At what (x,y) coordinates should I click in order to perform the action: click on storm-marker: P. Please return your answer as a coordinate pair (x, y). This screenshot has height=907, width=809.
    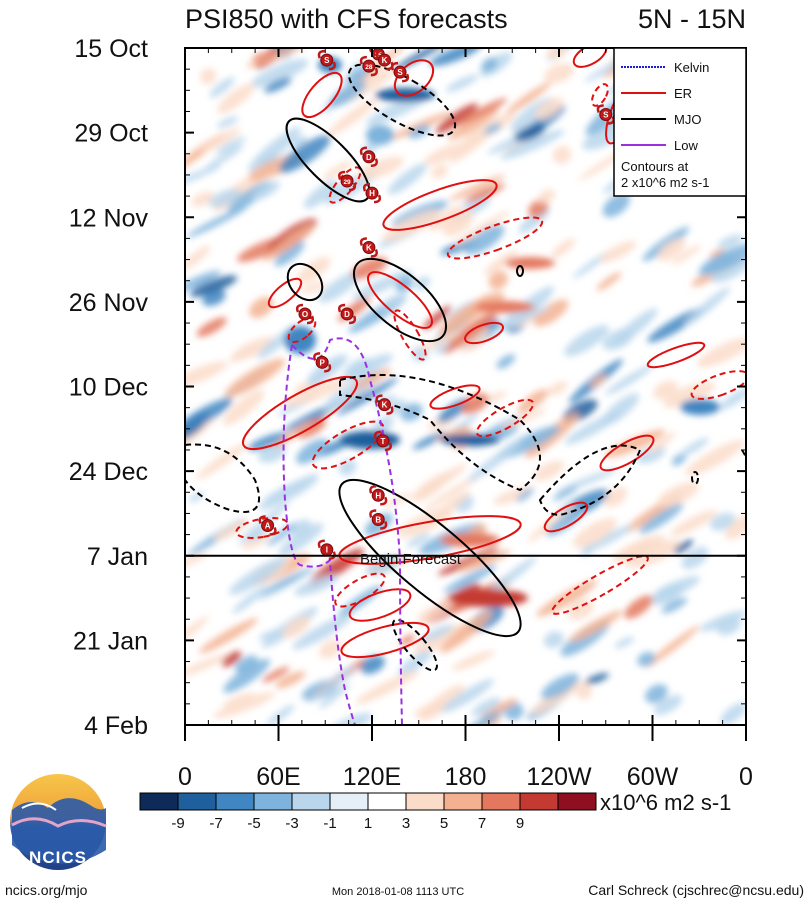
    Looking at the image, I should click on (322, 362).